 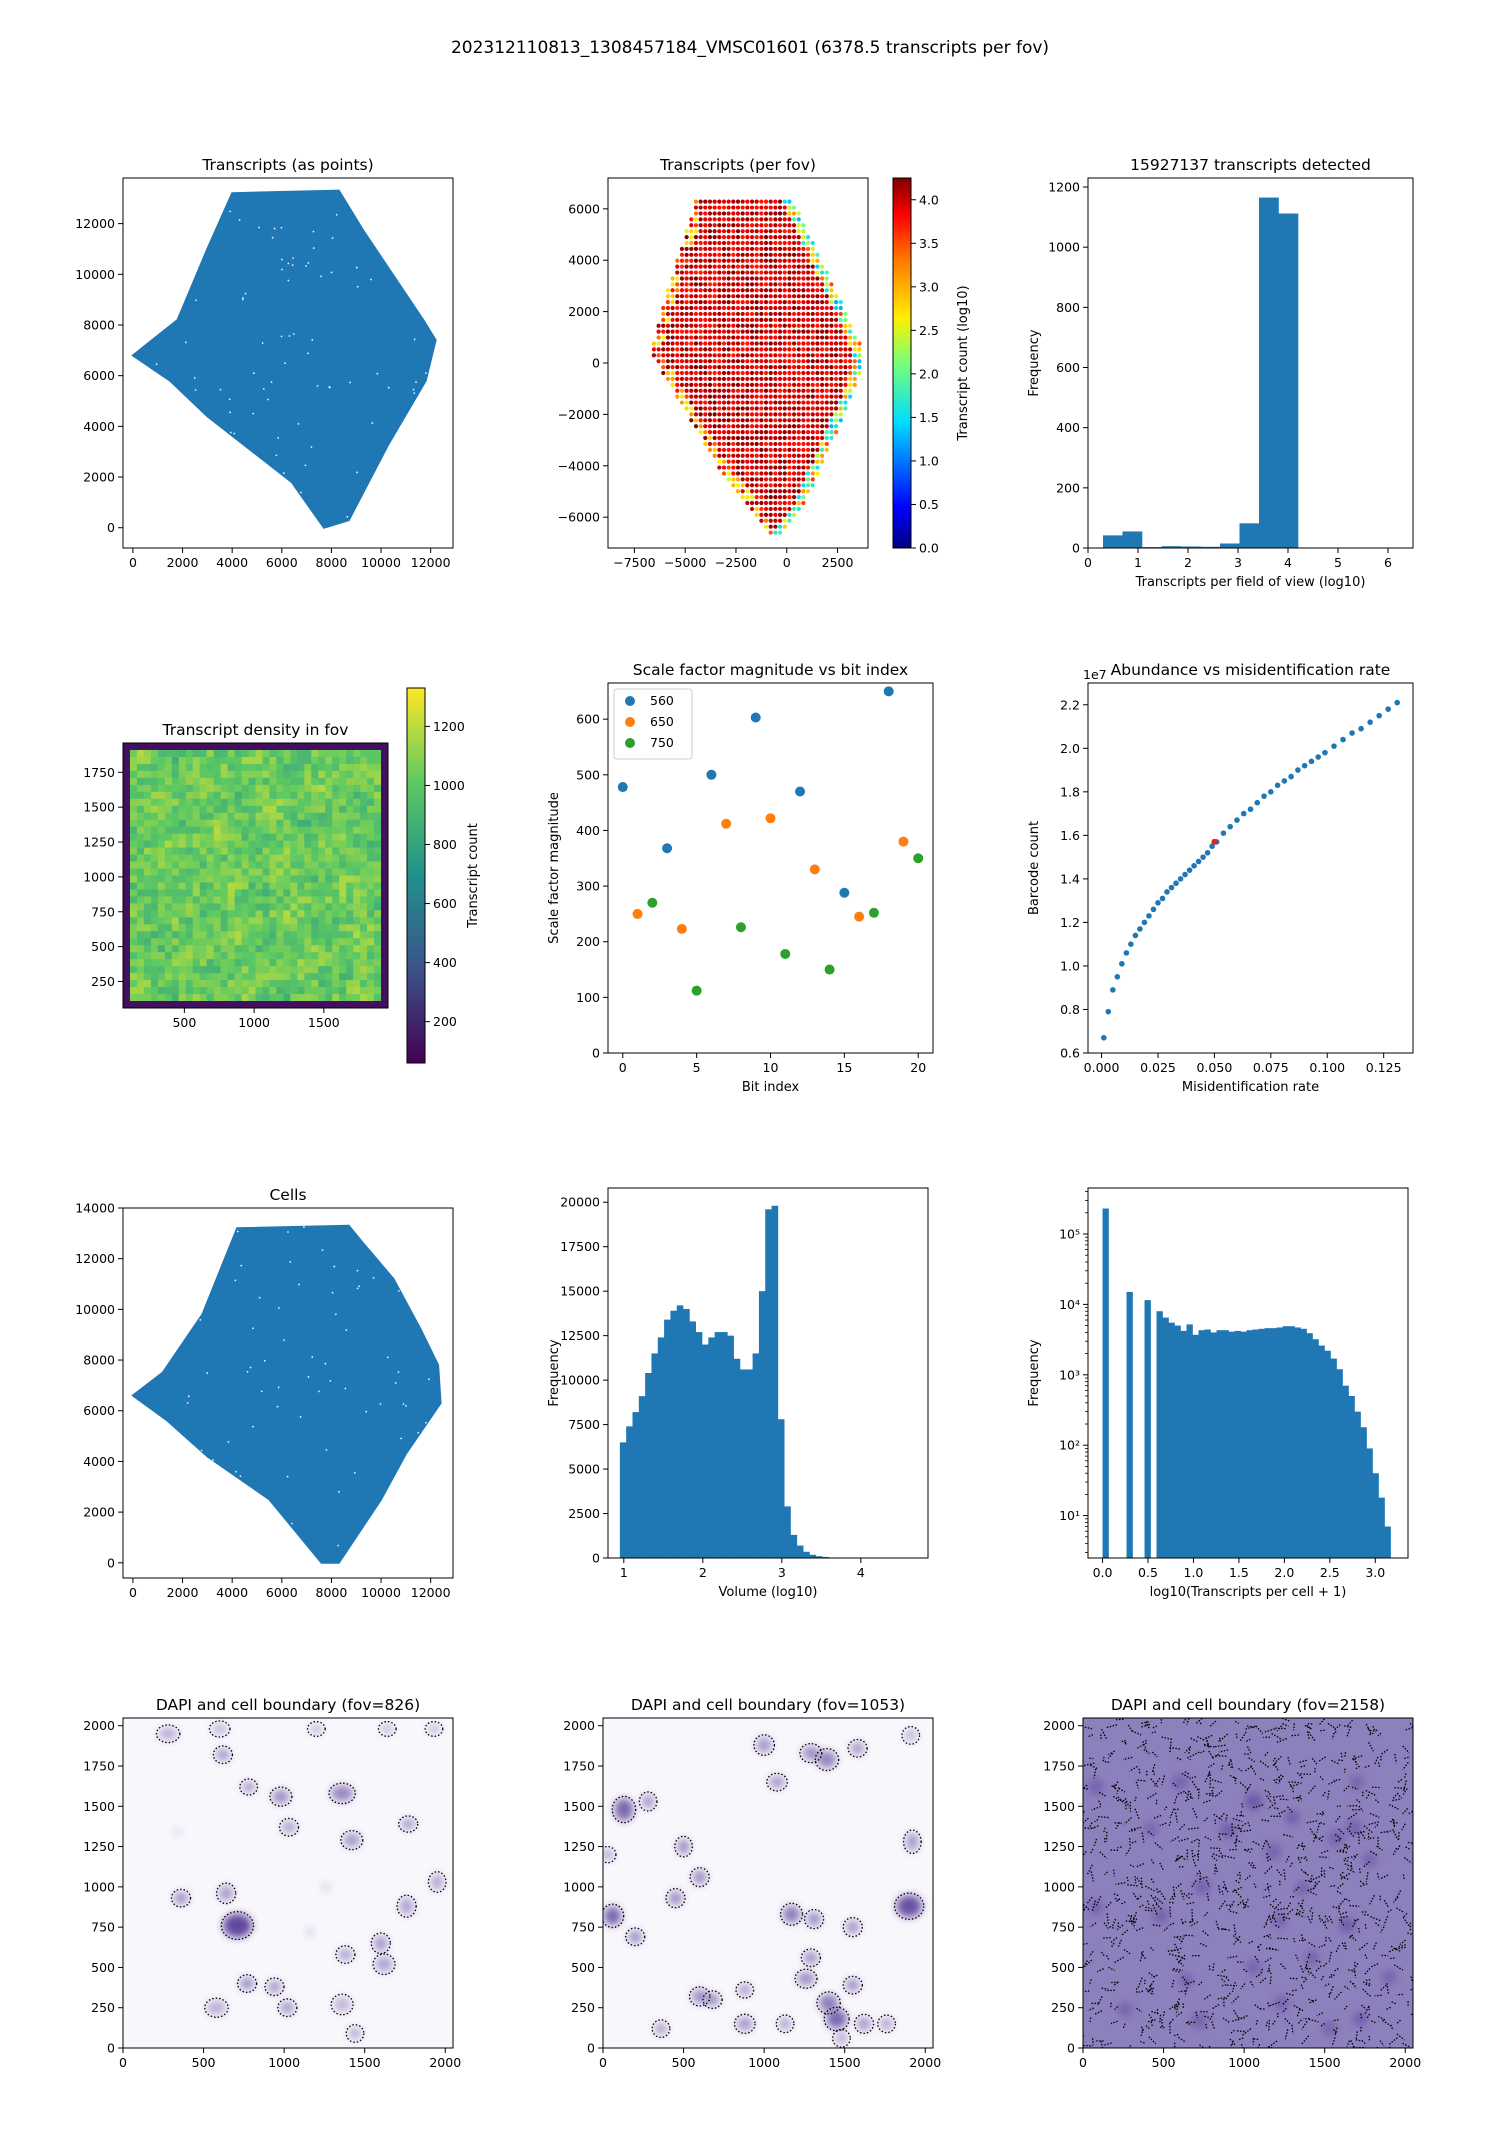 What do you see at coordinates (1135, 935) in the screenshot?
I see `data-point` at bounding box center [1135, 935].